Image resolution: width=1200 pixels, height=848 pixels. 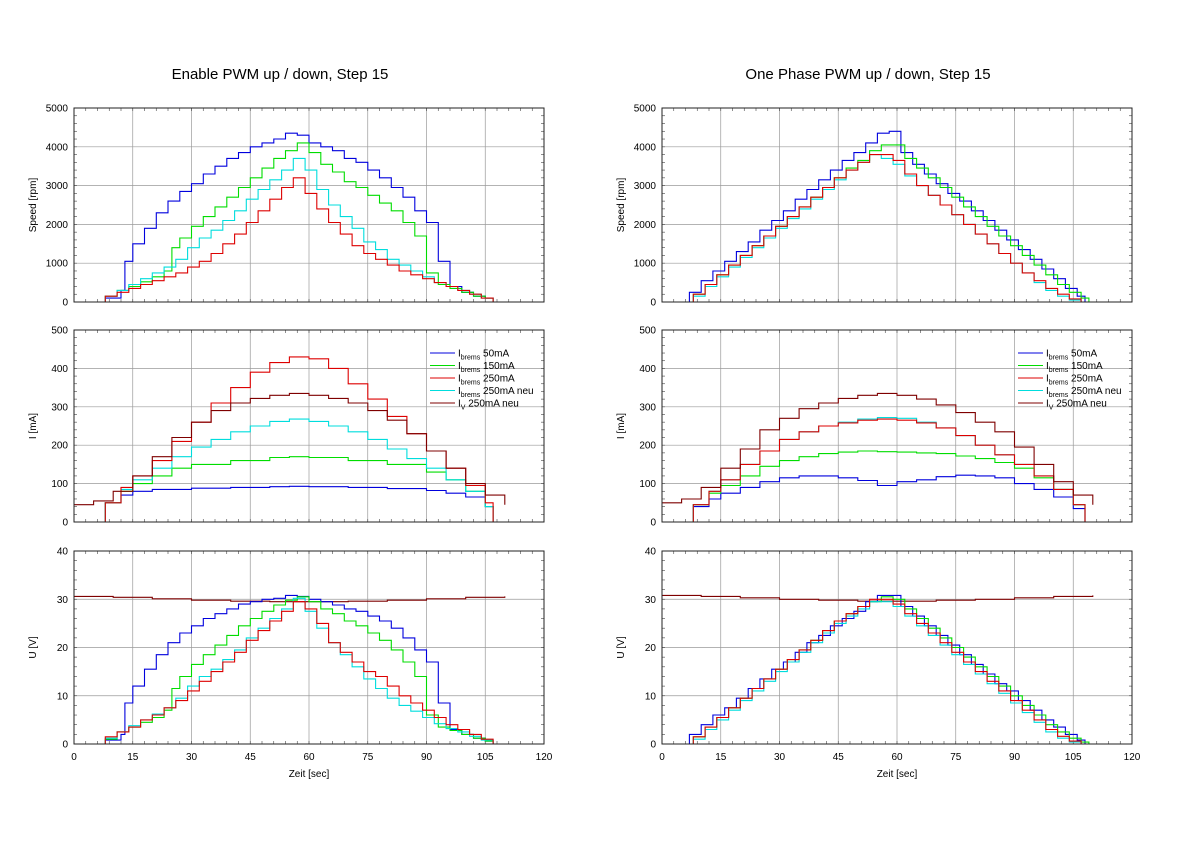 I want to click on panel-0-0: 0 1000 2000 3000 4000 5000 Speed [rpm], so click(x=286, y=206).